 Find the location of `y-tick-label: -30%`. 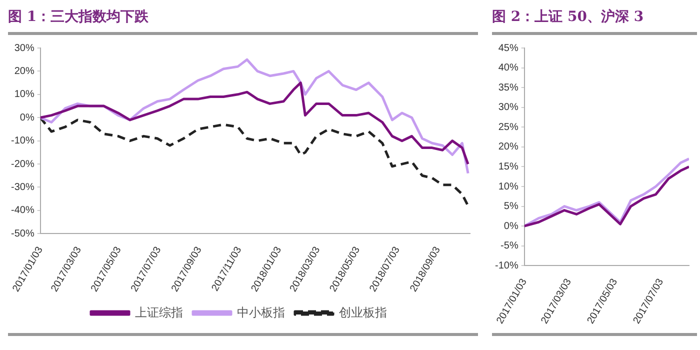

y-tick-label: -30% is located at coordinates (22, 187).